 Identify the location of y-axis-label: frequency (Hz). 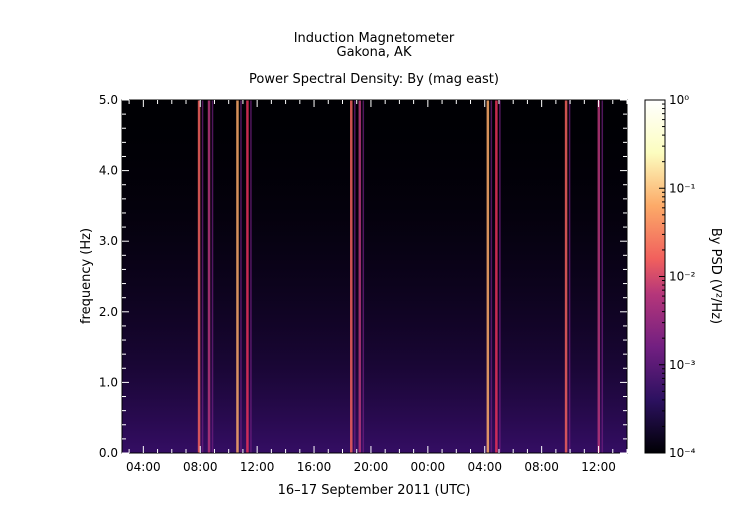
(86, 276).